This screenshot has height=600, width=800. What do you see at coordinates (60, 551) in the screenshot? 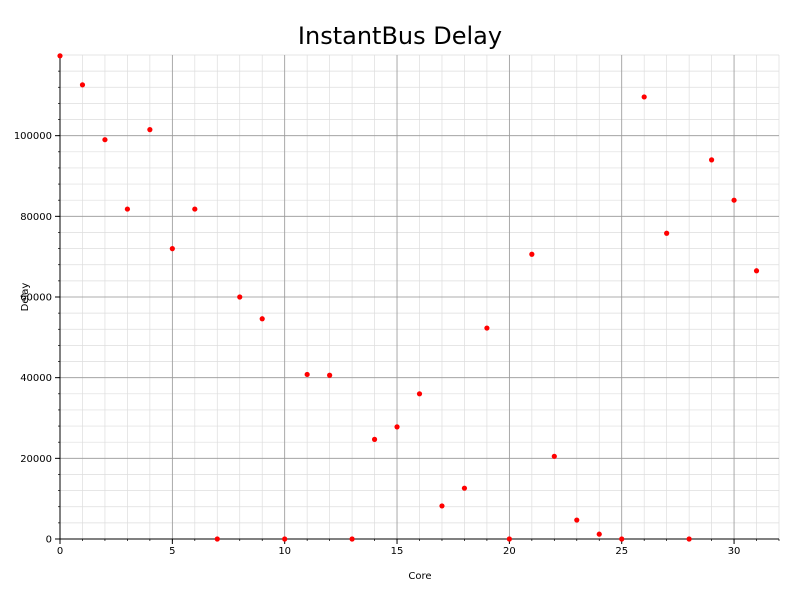
I see `x-tick-label: 0` at bounding box center [60, 551].